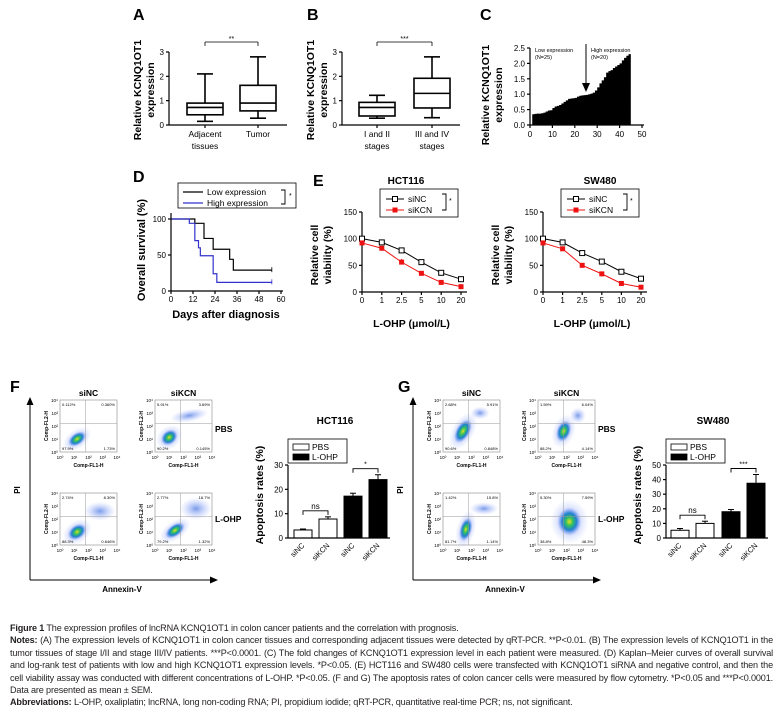 The image size is (781, 714). What do you see at coordinates (203, 448) in the screenshot?
I see `quadrant-lr: 0.145%` at bounding box center [203, 448].